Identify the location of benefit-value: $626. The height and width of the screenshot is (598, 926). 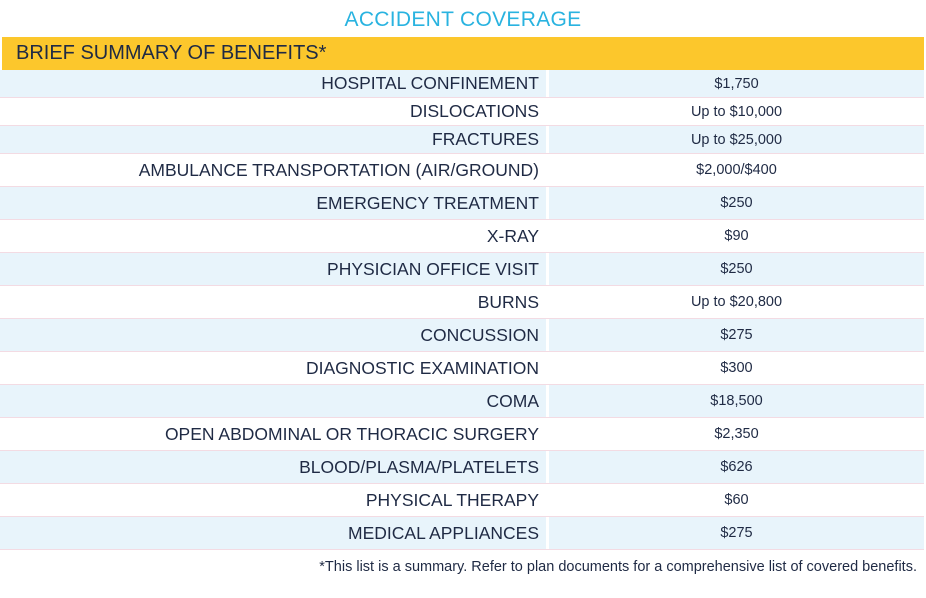
(736, 467).